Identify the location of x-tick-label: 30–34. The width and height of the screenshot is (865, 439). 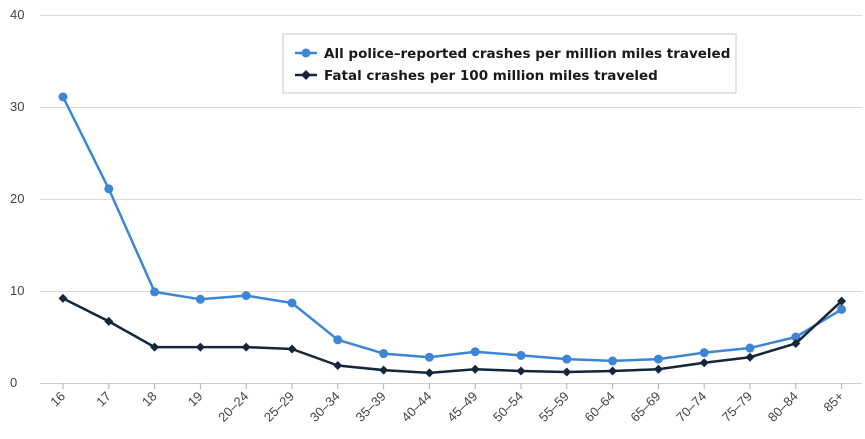
(325, 407).